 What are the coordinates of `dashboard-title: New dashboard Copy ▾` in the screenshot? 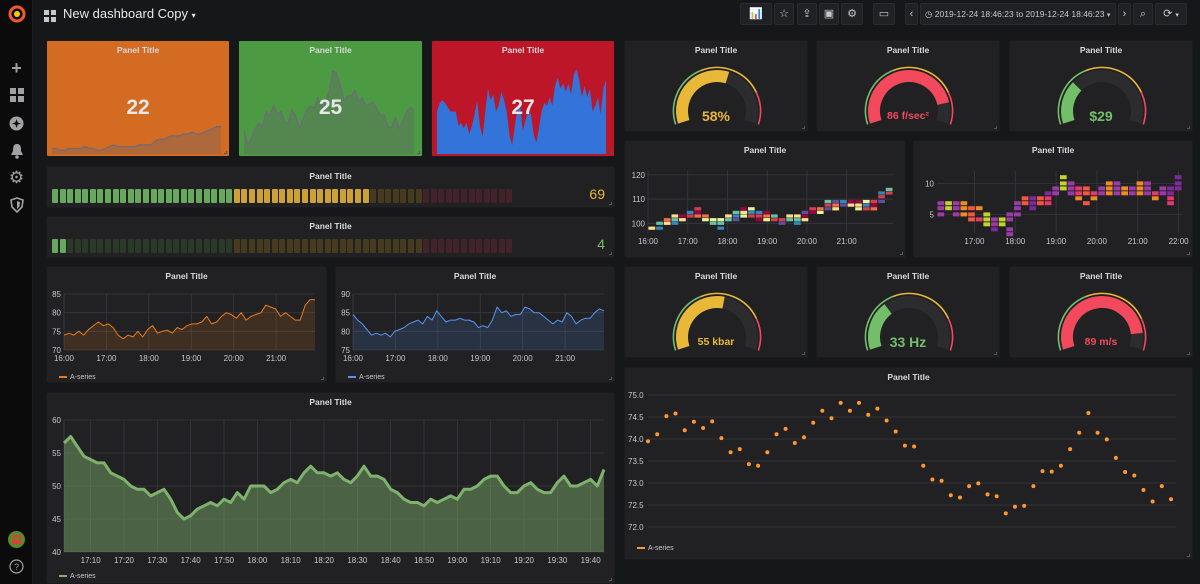 It's located at (129, 13).